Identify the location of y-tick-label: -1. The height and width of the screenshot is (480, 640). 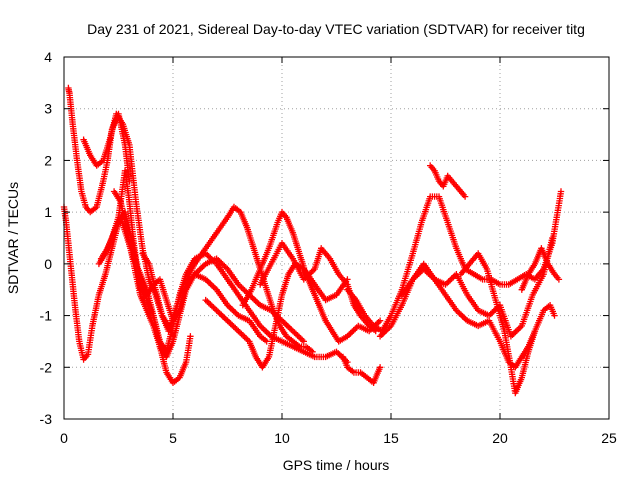
(46, 316).